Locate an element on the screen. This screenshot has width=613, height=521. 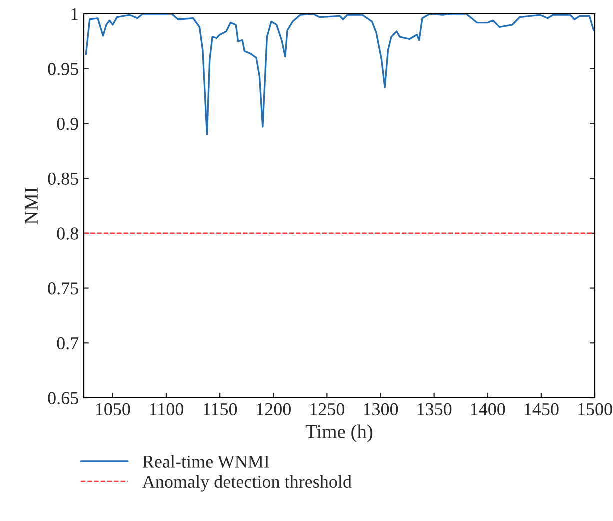
y-tick-label: 0.95 is located at coordinates (63, 69).